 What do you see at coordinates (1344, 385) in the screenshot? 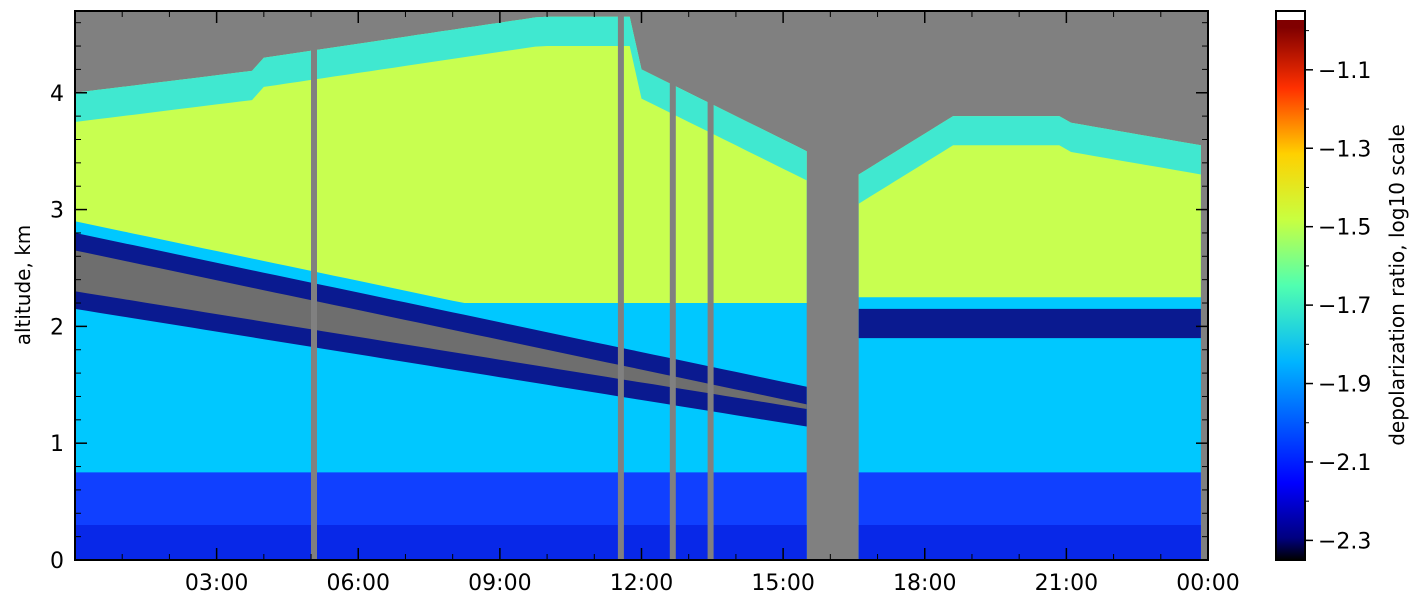
I see `colorbar-tick-label: −1.9` at bounding box center [1344, 385].